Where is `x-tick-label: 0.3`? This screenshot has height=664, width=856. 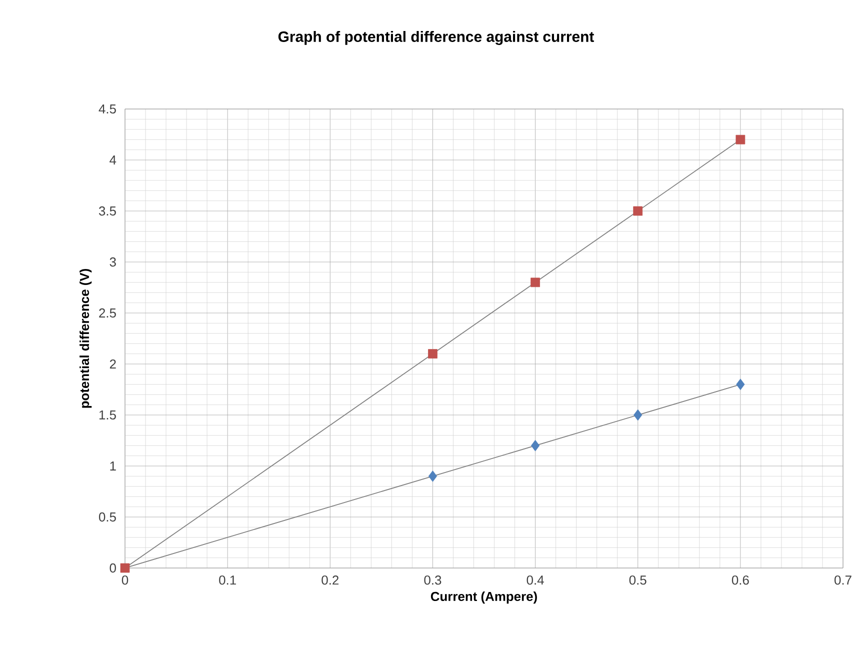
x-tick-label: 0.3 is located at coordinates (433, 580).